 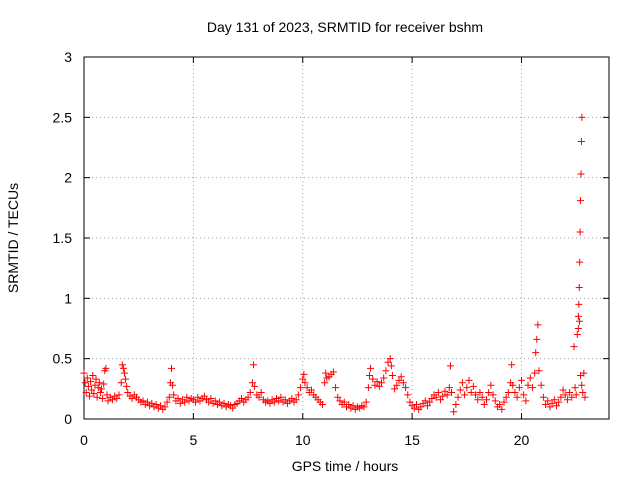 I want to click on x-tick-label: 10, so click(x=303, y=440).